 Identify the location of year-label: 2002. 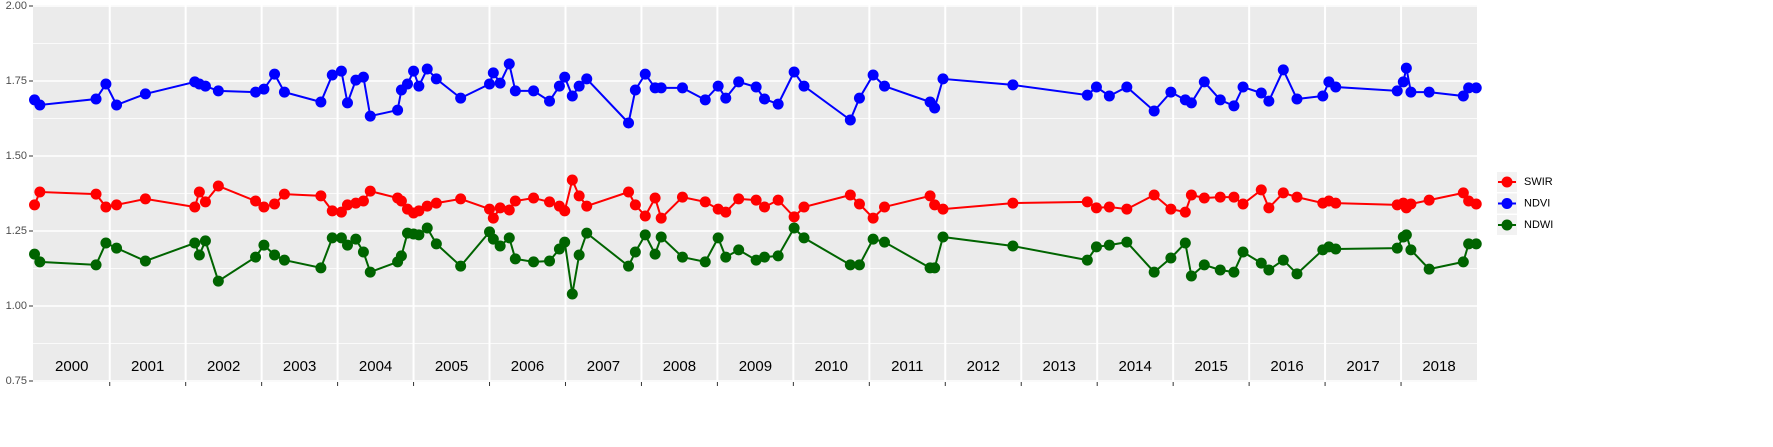
(223, 366).